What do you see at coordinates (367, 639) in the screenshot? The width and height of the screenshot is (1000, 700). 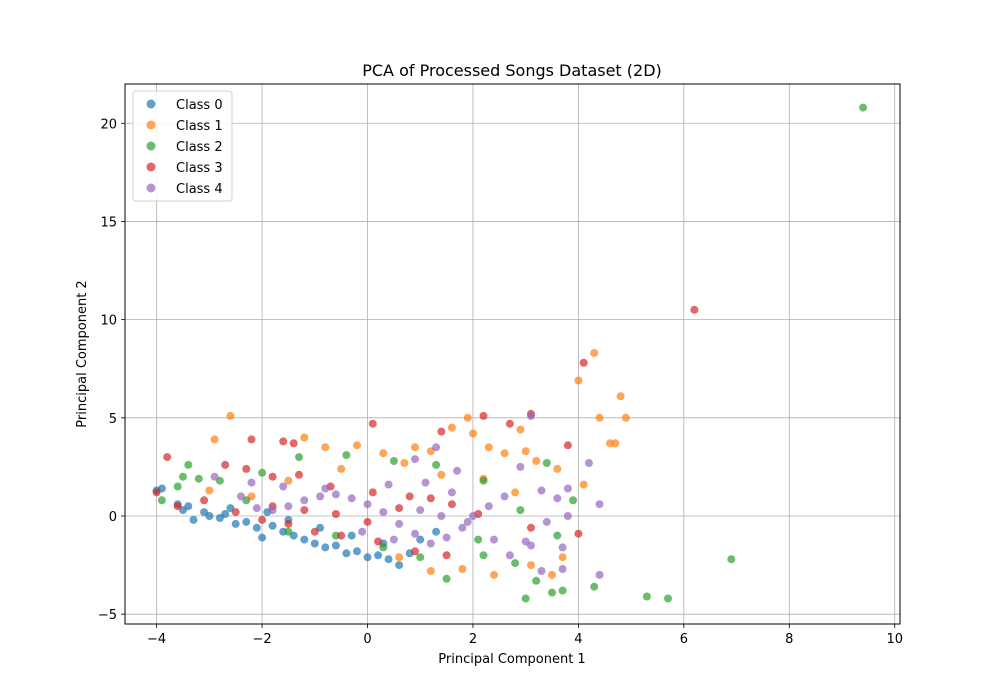 I see `x-tick-label: 0` at bounding box center [367, 639].